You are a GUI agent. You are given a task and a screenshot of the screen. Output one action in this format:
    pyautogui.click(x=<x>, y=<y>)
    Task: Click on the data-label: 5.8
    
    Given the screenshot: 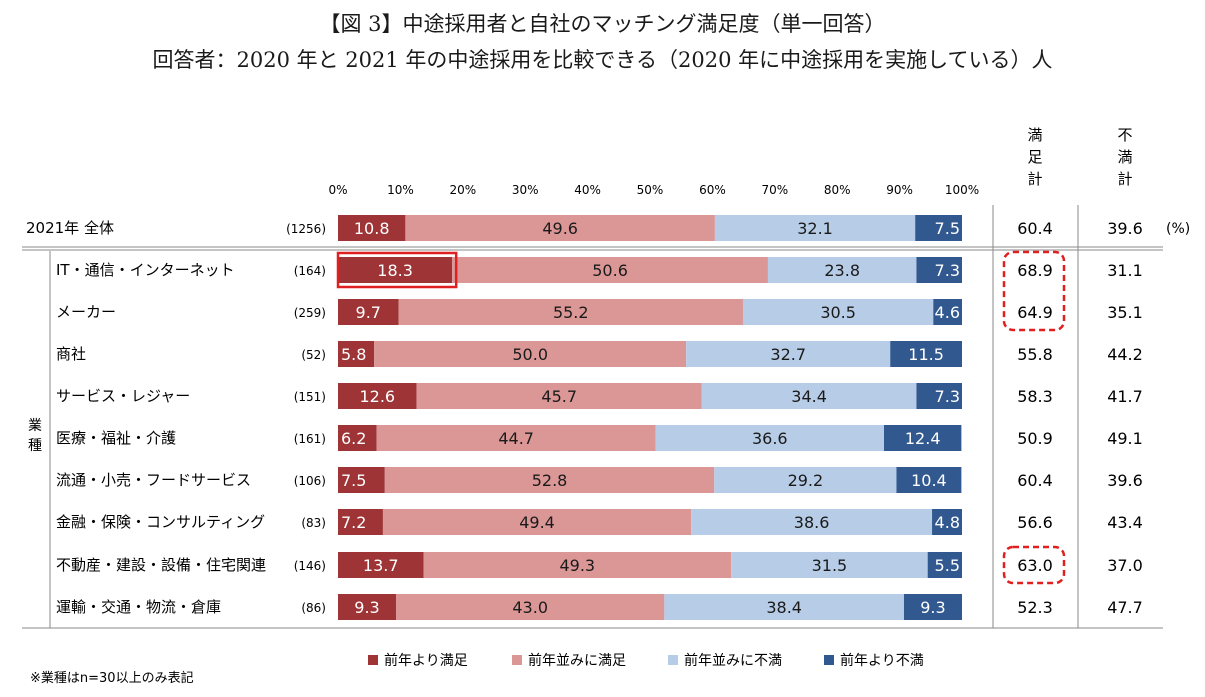 What is the action you would take?
    pyautogui.click(x=353, y=354)
    